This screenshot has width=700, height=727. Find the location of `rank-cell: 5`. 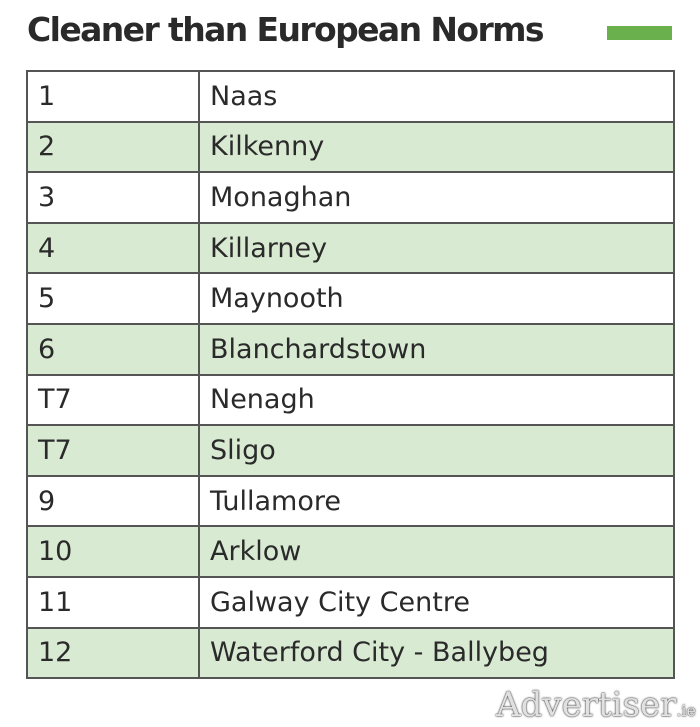

rank-cell: 5 is located at coordinates (113, 298).